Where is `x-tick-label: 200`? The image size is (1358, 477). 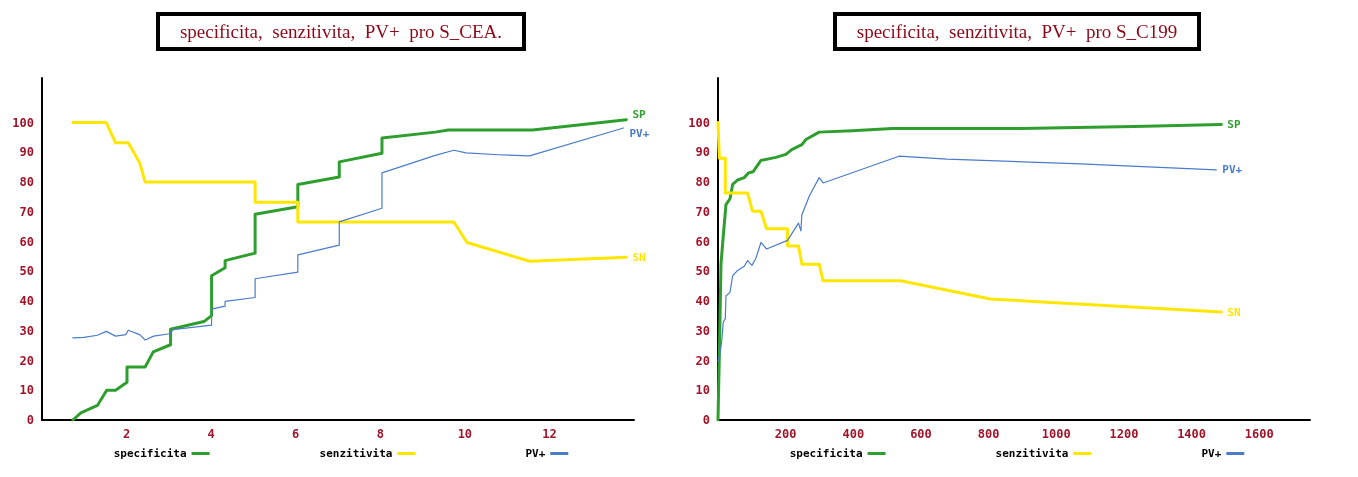
x-tick-label: 200 is located at coordinates (785, 434).